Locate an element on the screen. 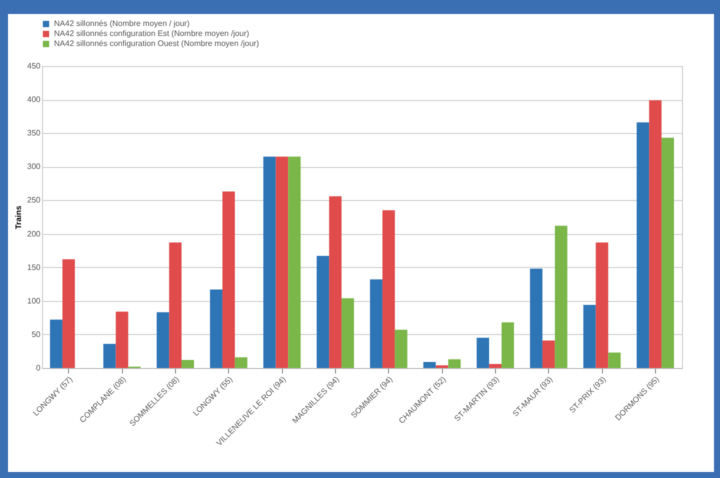 This screenshot has height=478, width=720. y-tick-label: 150 is located at coordinates (34, 267).